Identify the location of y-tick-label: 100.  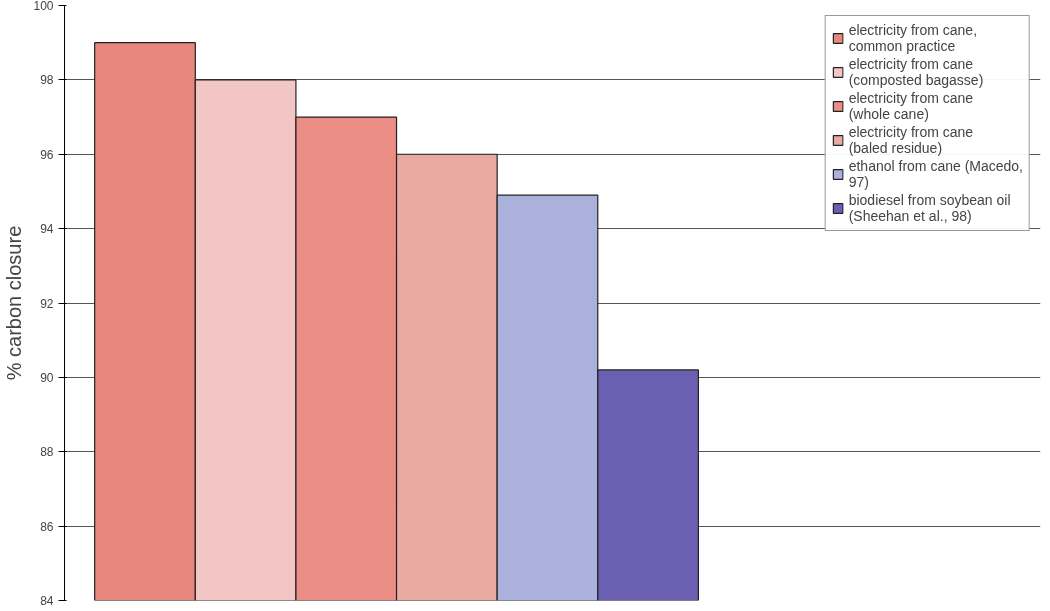
(43, 6).